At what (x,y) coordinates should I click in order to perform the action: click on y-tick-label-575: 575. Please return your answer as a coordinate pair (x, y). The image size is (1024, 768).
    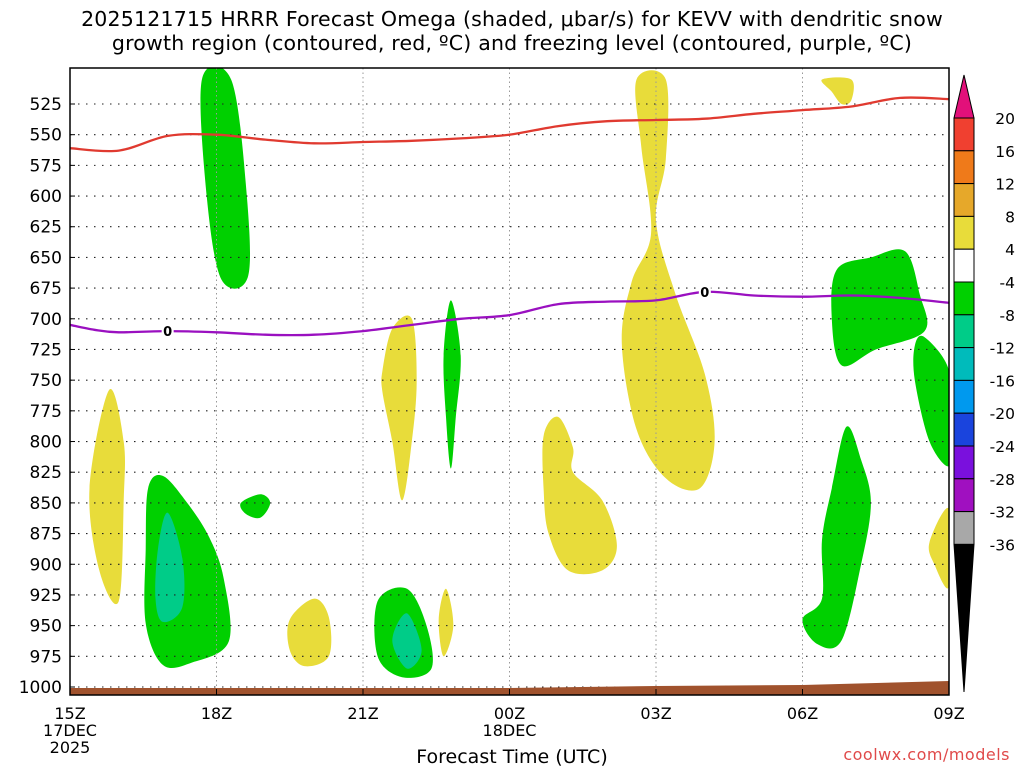
    Looking at the image, I should click on (46, 166).